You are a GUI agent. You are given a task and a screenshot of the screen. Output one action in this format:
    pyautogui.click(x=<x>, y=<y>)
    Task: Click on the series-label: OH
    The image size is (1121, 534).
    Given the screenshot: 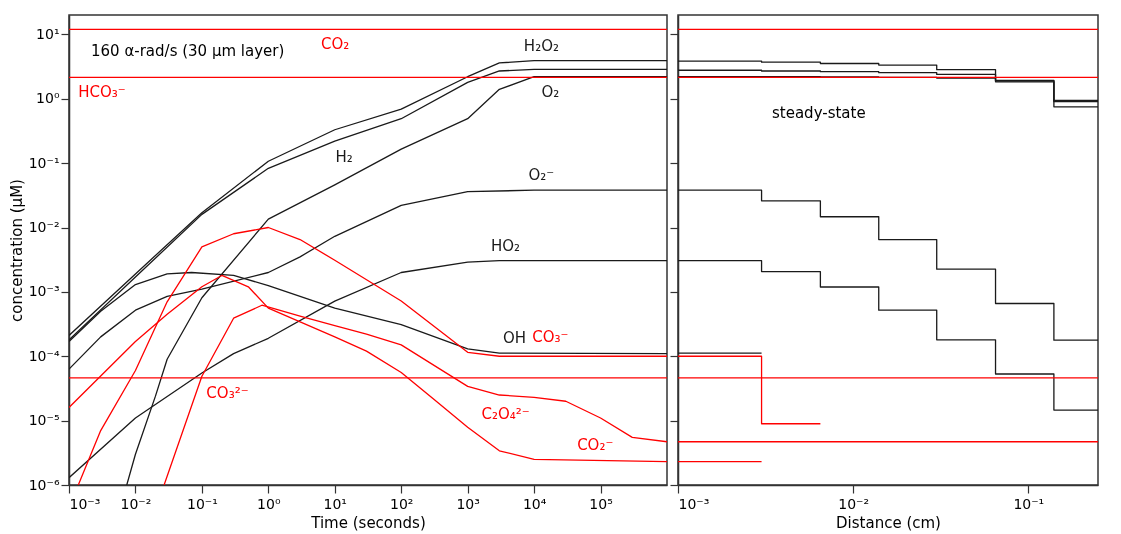 What is the action you would take?
    pyautogui.click(x=514, y=338)
    